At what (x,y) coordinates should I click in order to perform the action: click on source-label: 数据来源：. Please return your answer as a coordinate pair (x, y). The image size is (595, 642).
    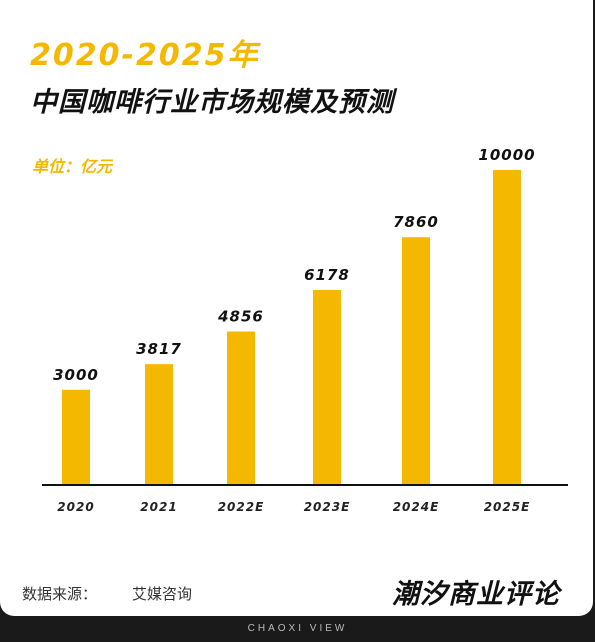
    Looking at the image, I should click on (60, 594).